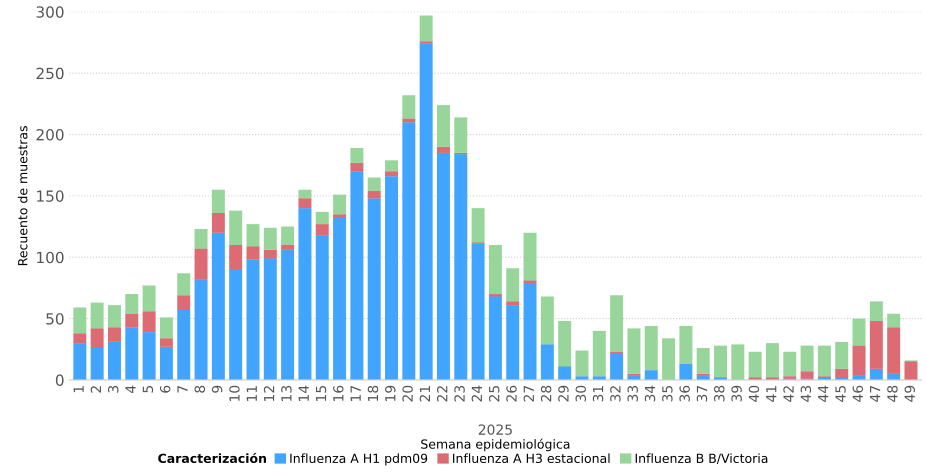 The image size is (926, 472). I want to click on x-tick-label: 32, so click(615, 394).